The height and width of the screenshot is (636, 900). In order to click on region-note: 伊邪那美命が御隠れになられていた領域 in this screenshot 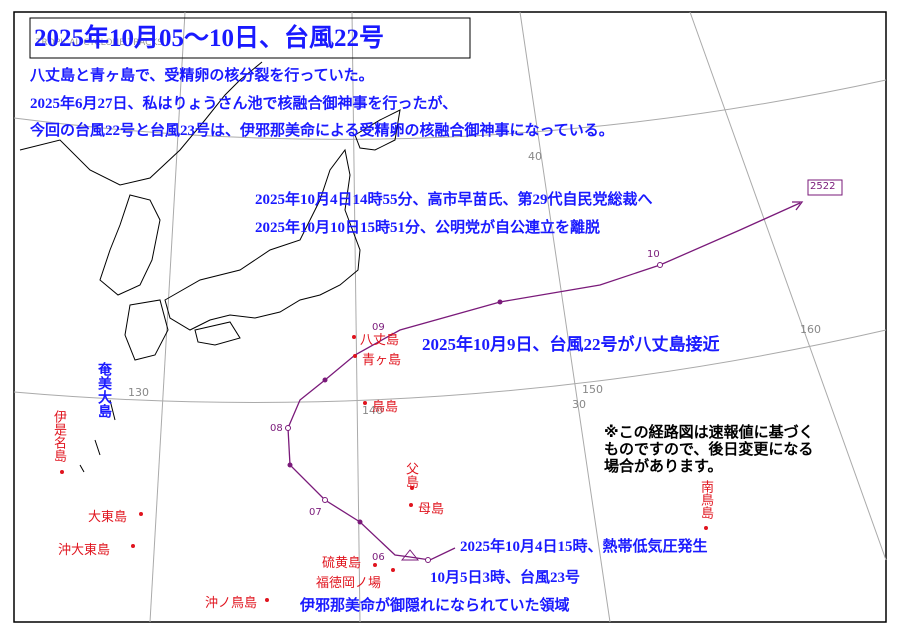, I will do `click(435, 606)`.